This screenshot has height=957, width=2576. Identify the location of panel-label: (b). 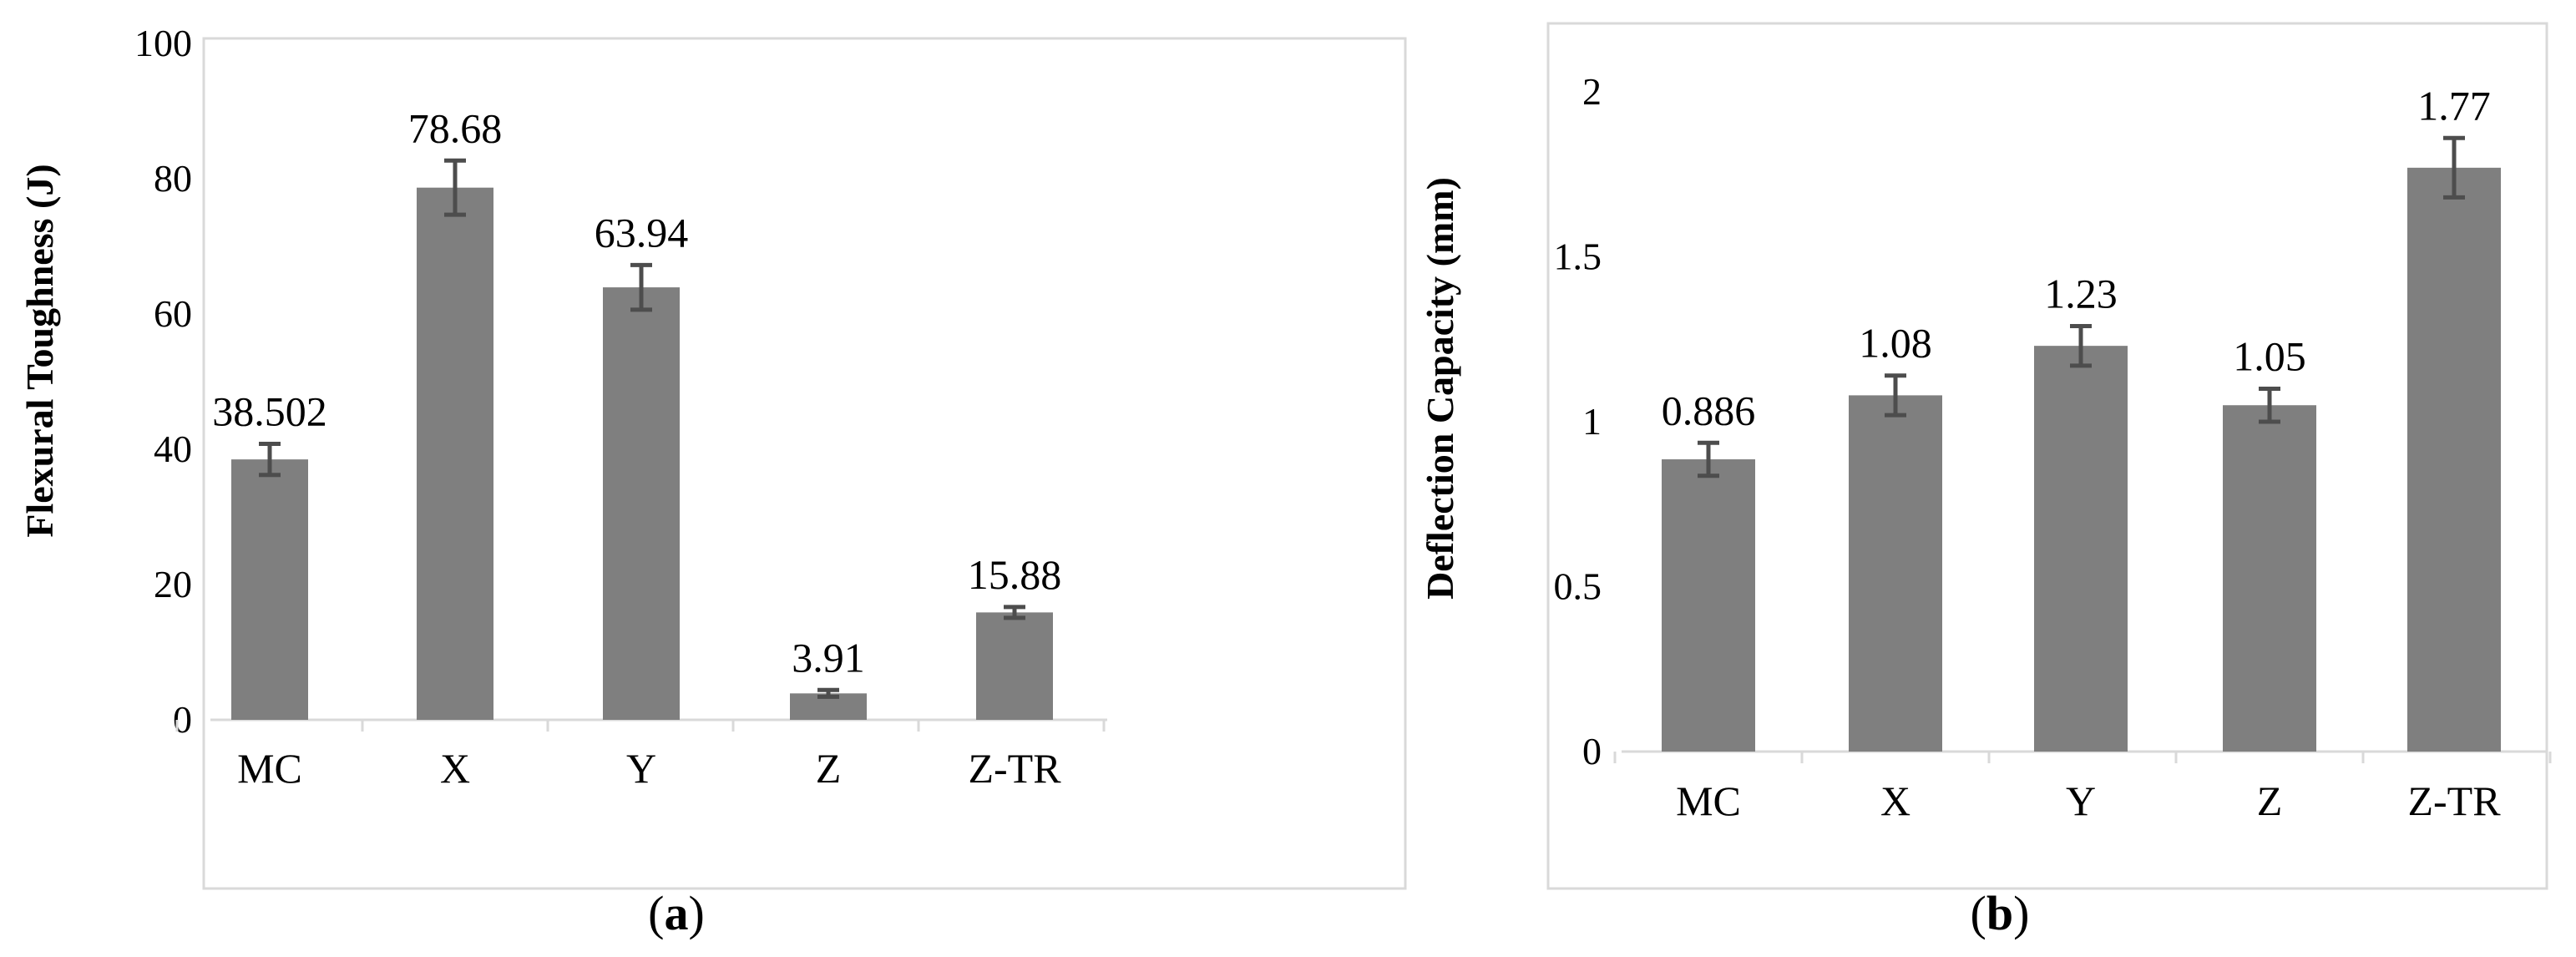
(2000, 913).